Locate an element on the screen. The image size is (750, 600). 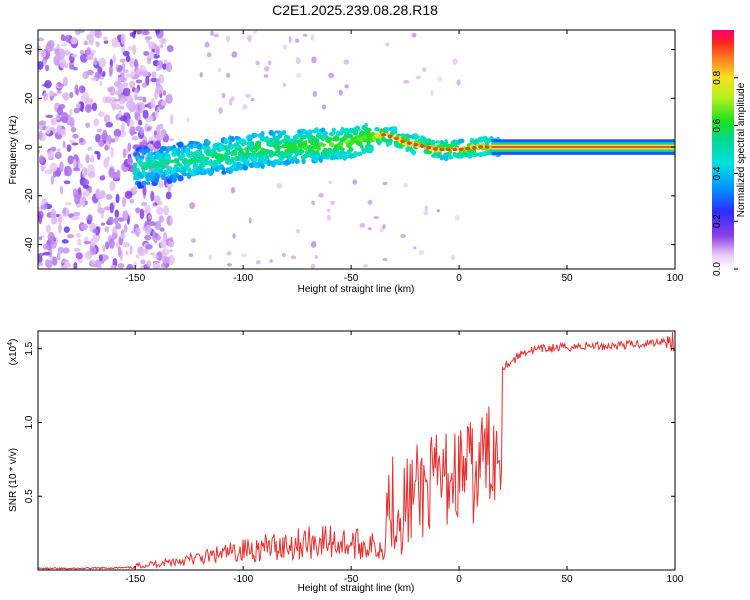
x-tick-label: -50 is located at coordinates (351, 579).